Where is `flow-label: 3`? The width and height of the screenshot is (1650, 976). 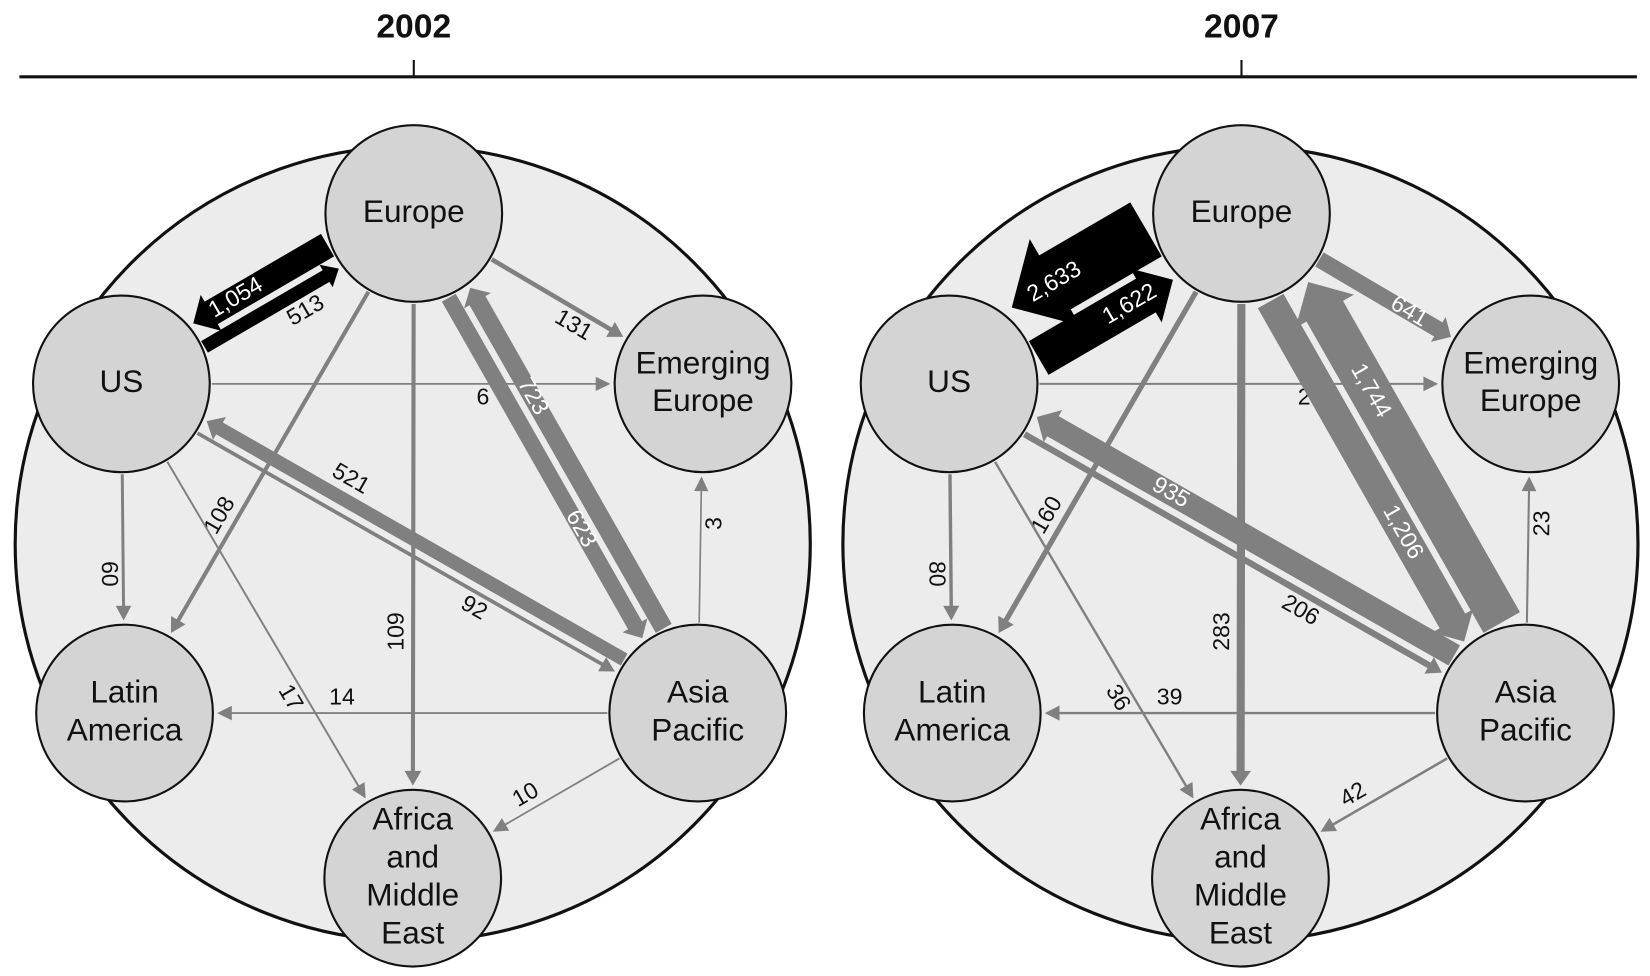
flow-label: 3 is located at coordinates (713, 523).